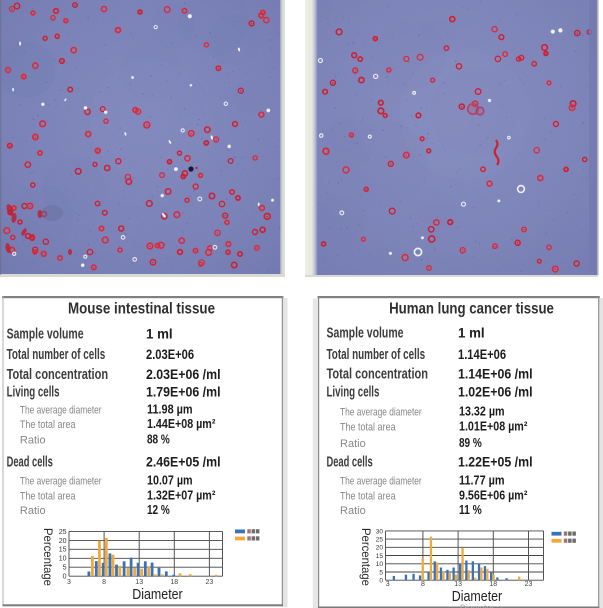 The image size is (603, 608). What do you see at coordinates (183, 392) in the screenshot?
I see `svg-text: 1.79E+06 /ml` at bounding box center [183, 392].